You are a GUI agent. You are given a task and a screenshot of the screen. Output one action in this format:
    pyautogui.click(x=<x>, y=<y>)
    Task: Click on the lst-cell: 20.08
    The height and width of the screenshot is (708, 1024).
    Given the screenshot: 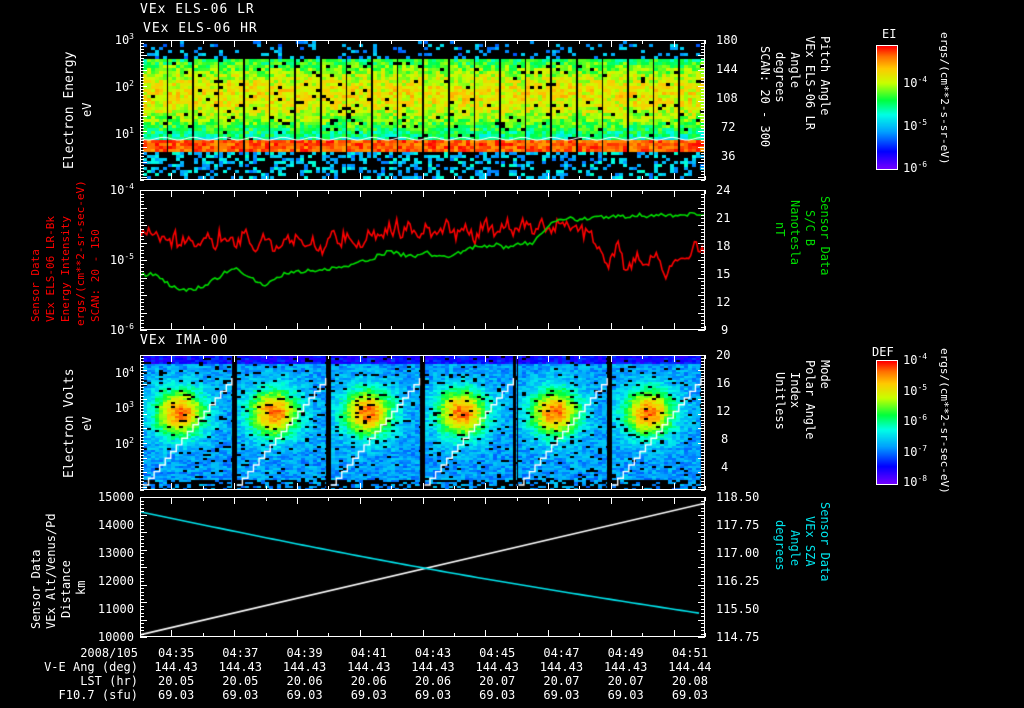 What is the action you would take?
    pyautogui.click(x=689, y=681)
    